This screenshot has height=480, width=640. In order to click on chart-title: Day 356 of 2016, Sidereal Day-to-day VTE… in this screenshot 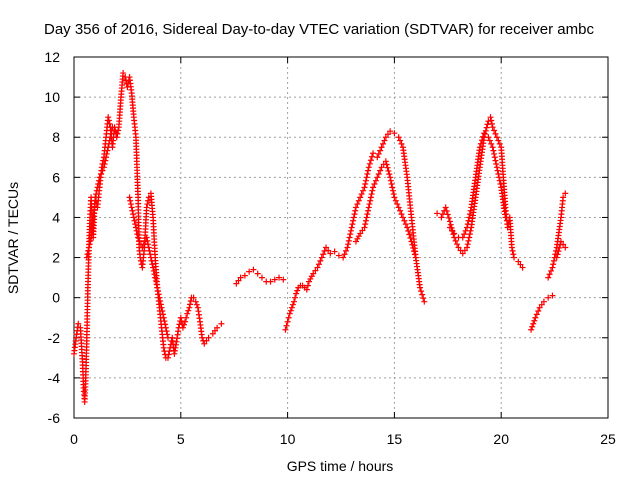, I will do `click(319, 29)`.